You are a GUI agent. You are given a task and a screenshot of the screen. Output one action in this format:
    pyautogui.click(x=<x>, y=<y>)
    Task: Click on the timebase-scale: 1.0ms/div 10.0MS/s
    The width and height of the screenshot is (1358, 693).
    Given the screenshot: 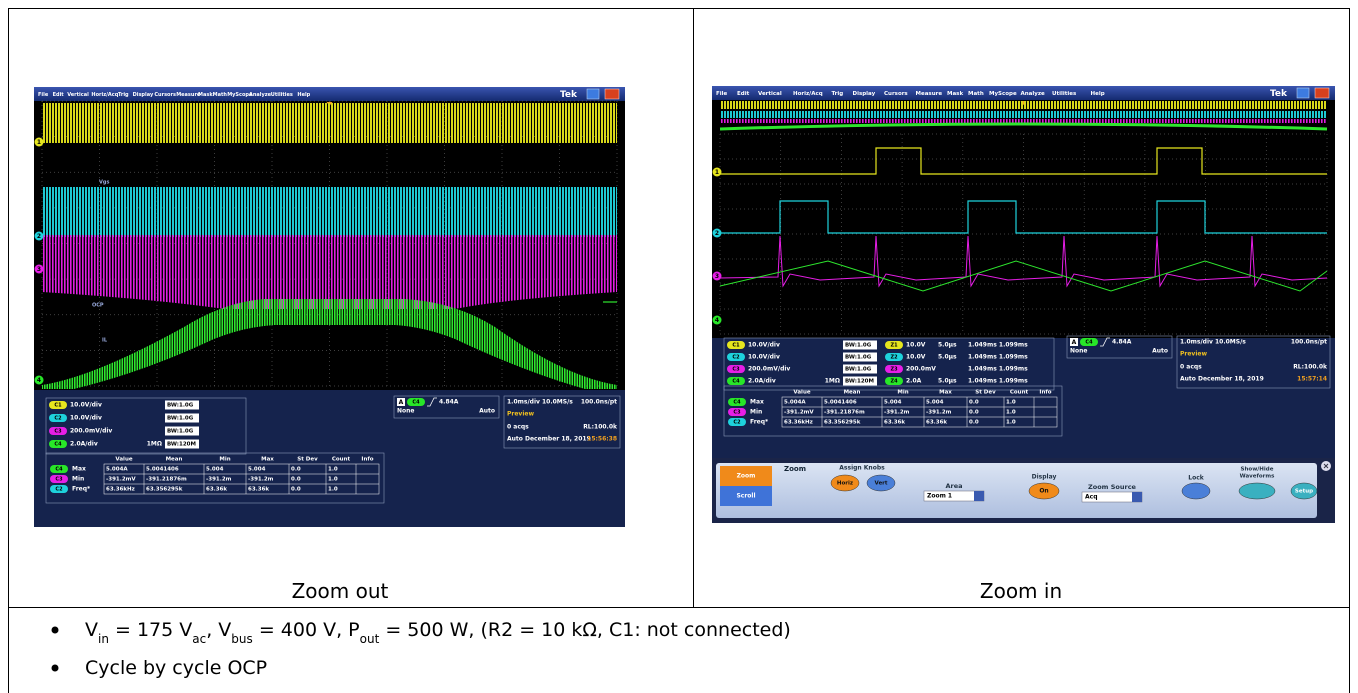 What is the action you would take?
    pyautogui.click(x=1213, y=342)
    